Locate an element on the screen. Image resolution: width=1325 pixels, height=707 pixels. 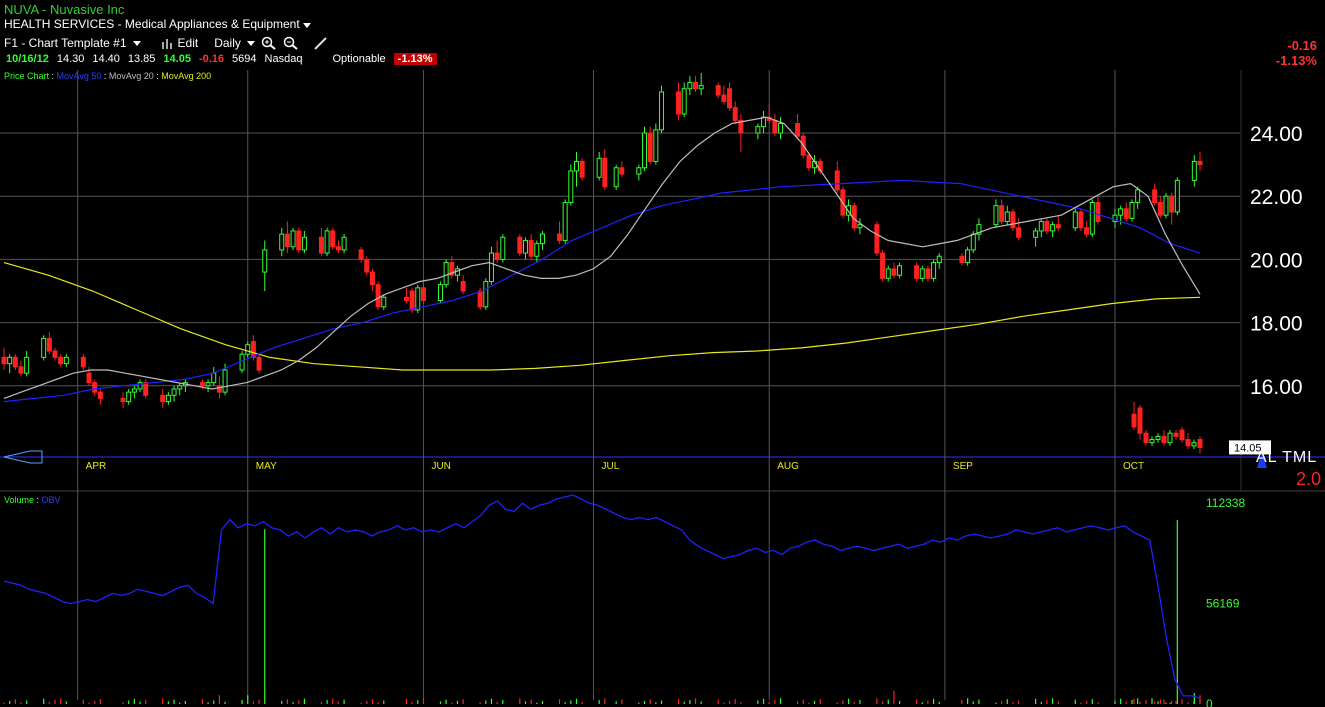
quote-volume: 5694 is located at coordinates (244, 59).